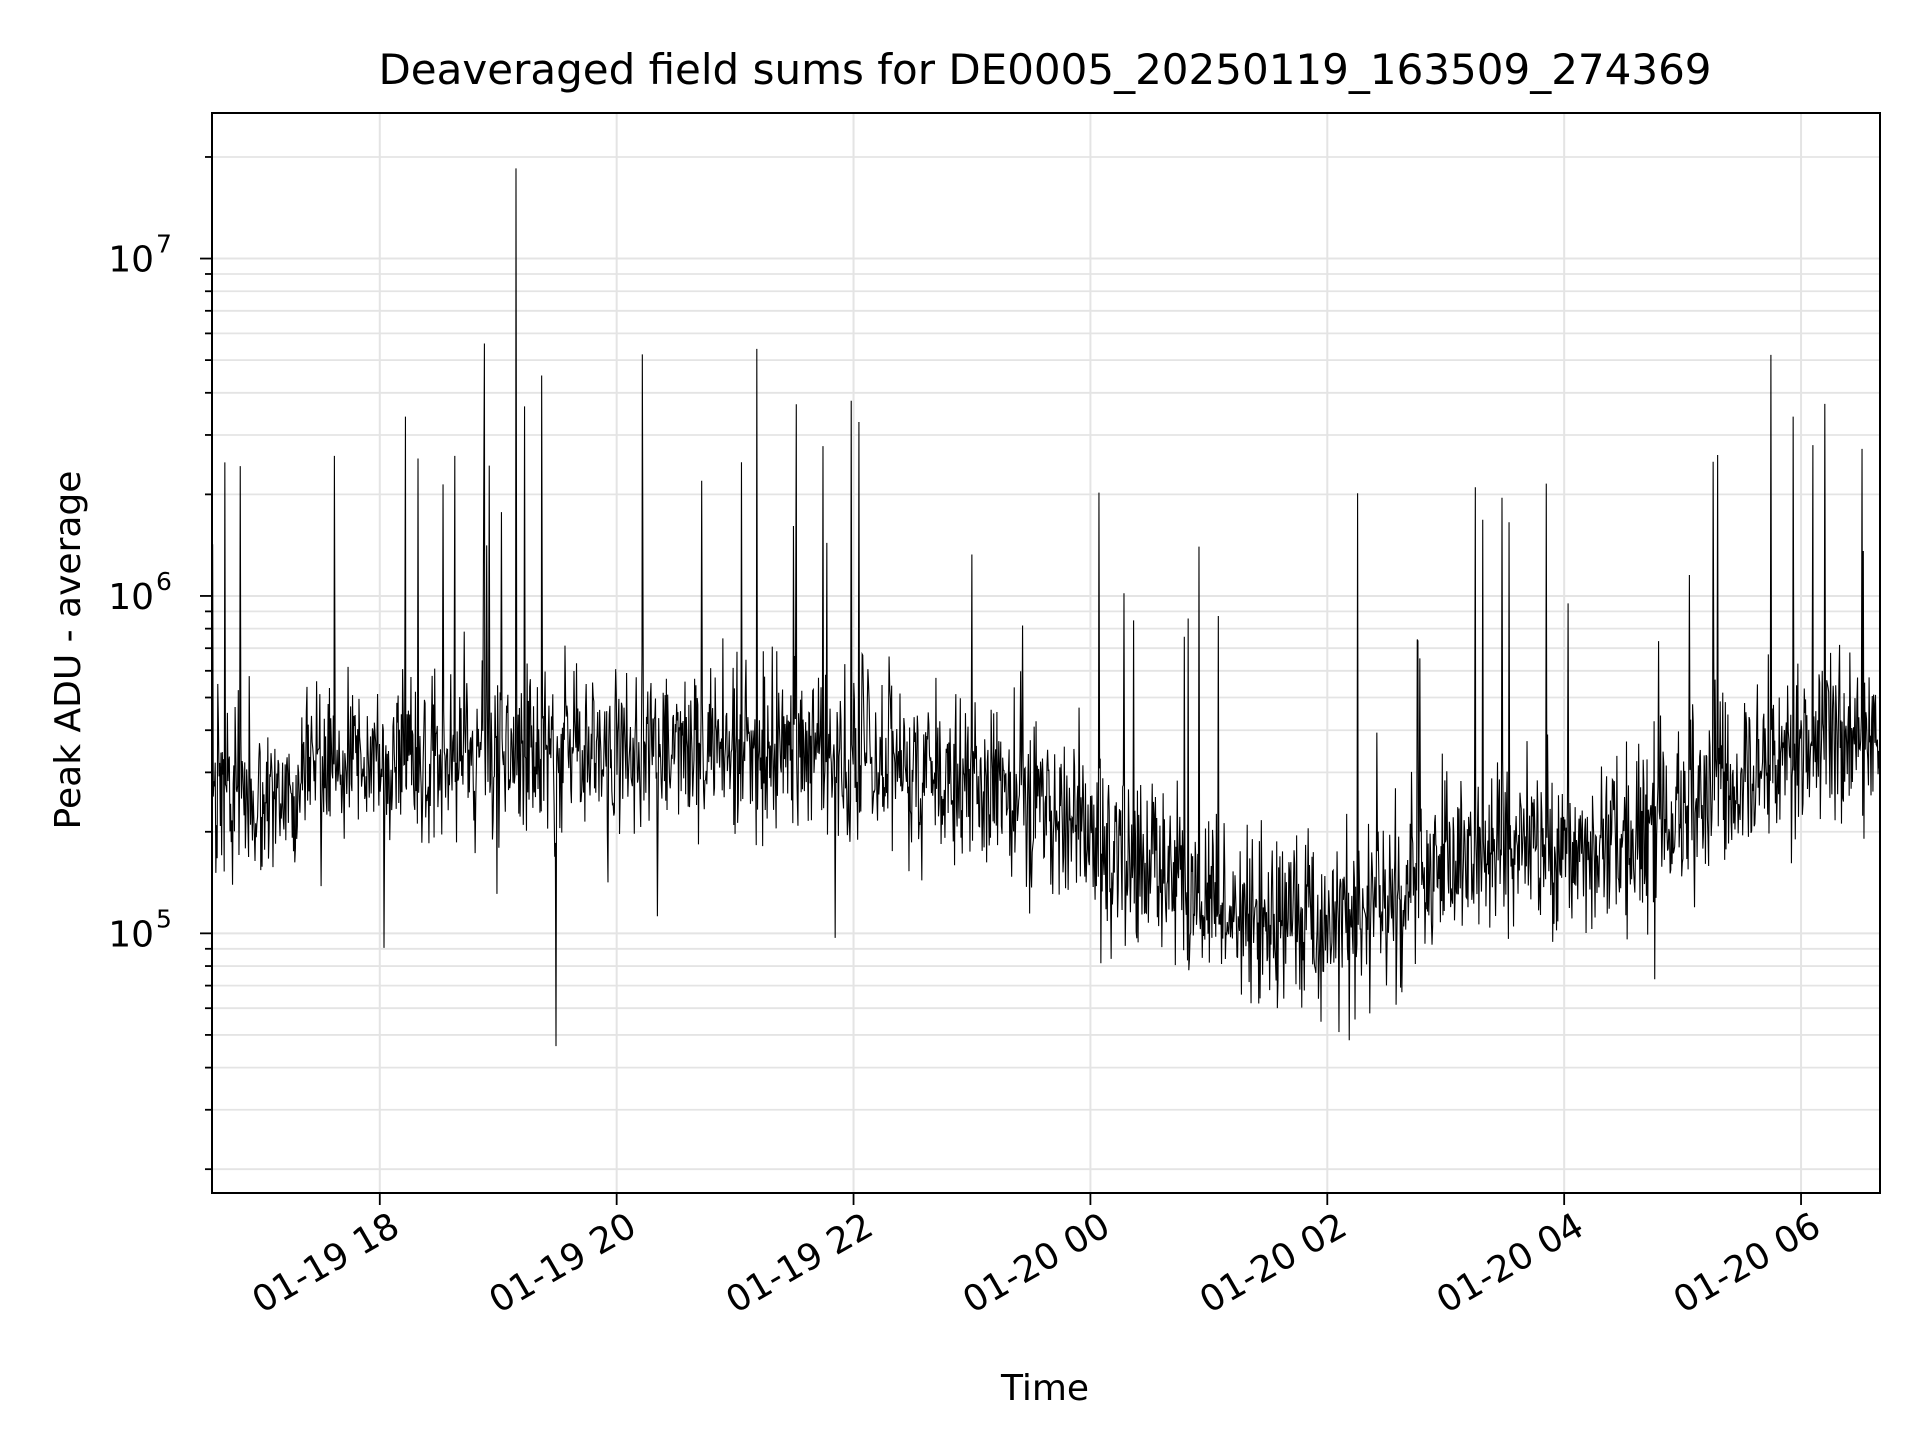  I want to click on y-tick-label: 10 7, so click(140, 255).